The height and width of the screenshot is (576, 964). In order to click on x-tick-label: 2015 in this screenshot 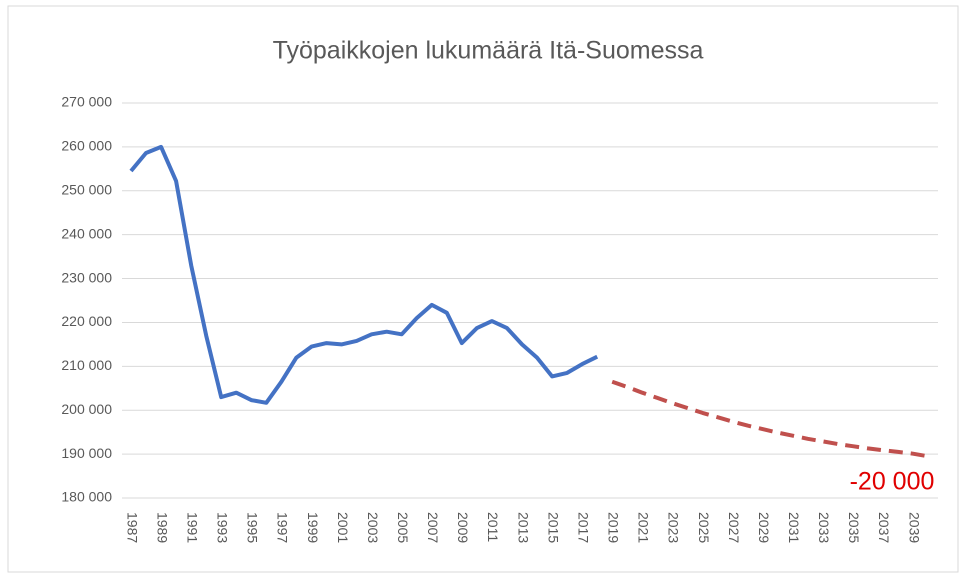, I will do `click(553, 527)`.